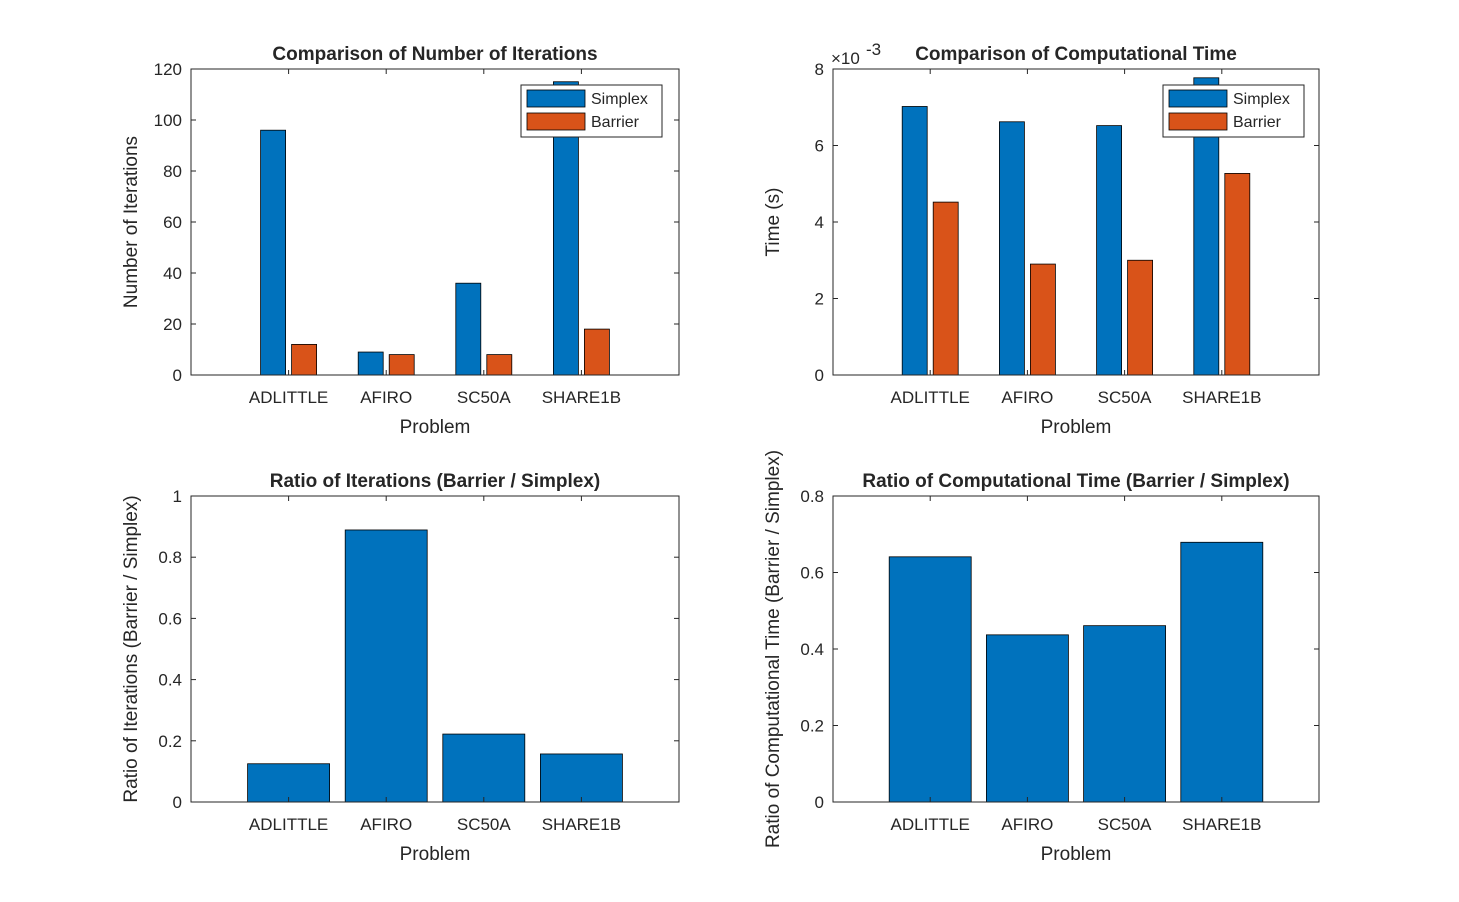 This screenshot has height=902, width=1459. Describe the element at coordinates (1076, 54) in the screenshot. I see `chart-title: Comparison of Computational Time` at that location.